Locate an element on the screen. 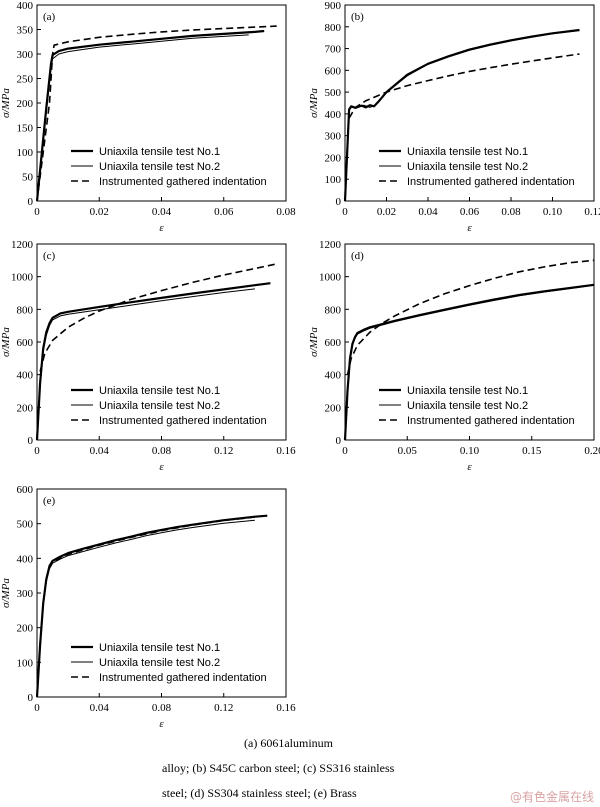 This screenshot has width=600, height=807. x-tick-label: 0.15 is located at coordinates (532, 451).